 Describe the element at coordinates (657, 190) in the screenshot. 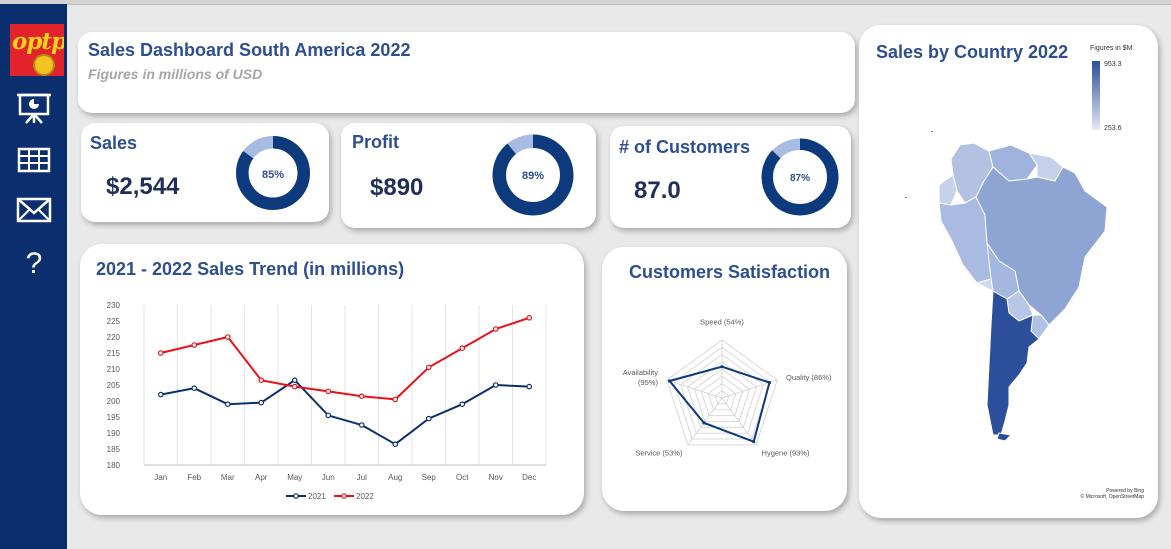

I see `kpi-value-customers: 87.0` at that location.